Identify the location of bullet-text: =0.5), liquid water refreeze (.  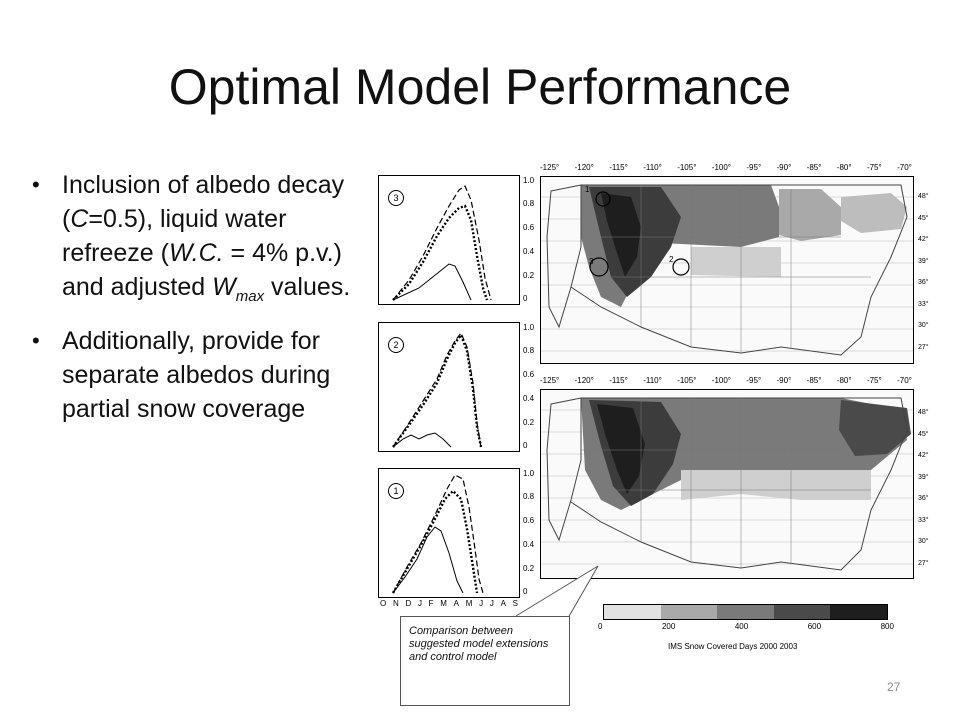
(174, 236).